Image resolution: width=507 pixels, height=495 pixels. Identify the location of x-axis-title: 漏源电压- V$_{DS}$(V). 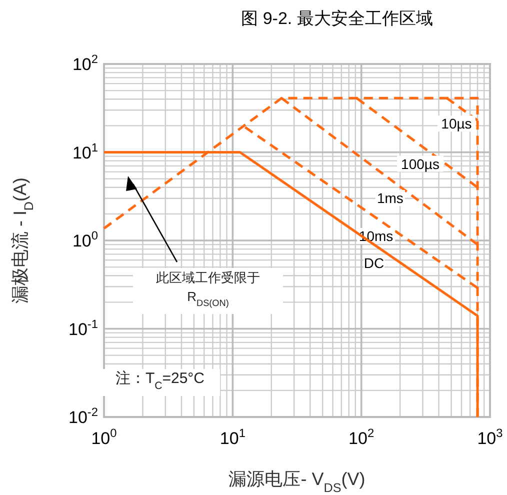
(297, 482).